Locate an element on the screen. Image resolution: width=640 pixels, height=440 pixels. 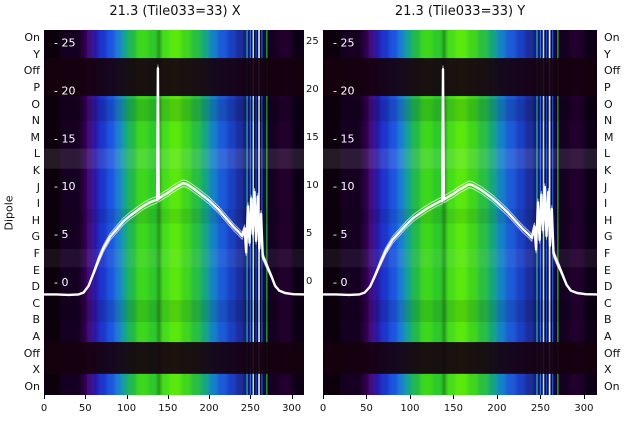
dipole-label-right: G is located at coordinates (608, 237).